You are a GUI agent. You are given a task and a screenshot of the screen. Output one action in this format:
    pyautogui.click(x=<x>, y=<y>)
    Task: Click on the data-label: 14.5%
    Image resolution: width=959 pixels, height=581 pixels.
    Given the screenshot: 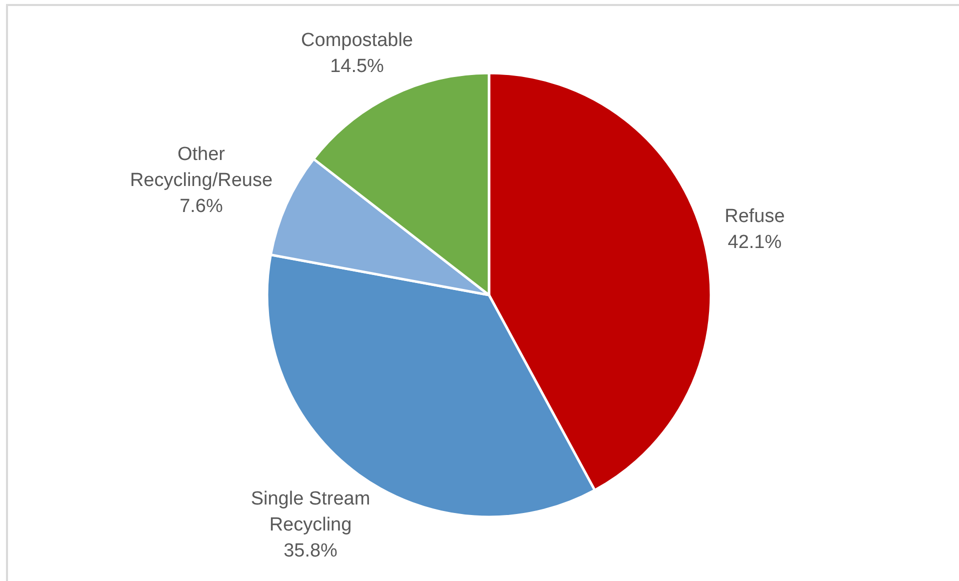 What is the action you would take?
    pyautogui.click(x=357, y=67)
    